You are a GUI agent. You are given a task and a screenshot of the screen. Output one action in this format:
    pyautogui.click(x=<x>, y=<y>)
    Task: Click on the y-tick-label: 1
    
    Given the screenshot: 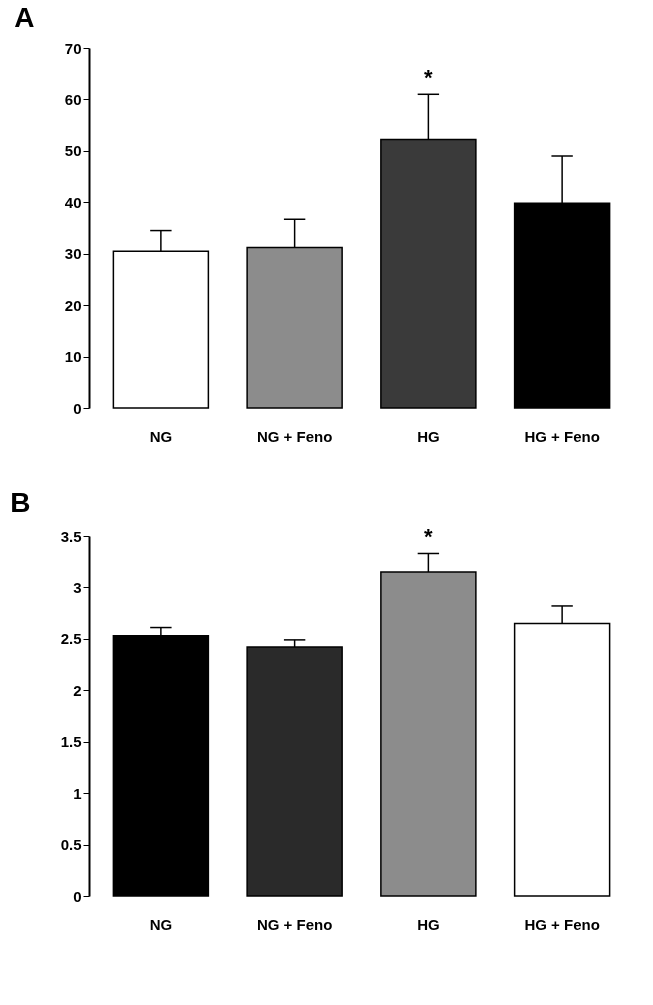 What is the action you would take?
    pyautogui.click(x=77, y=793)
    